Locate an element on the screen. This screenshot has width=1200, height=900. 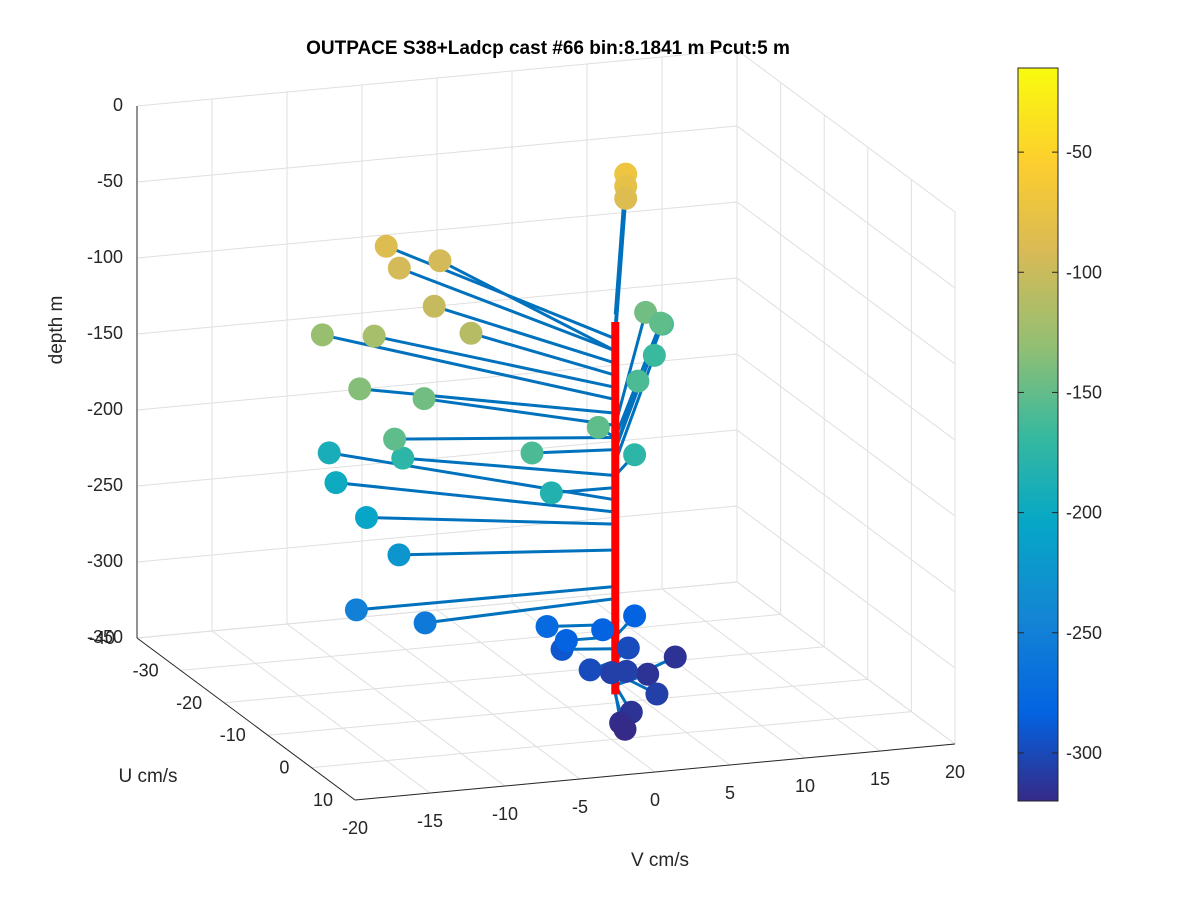
z-tick-label: -150 is located at coordinates (105, 333).